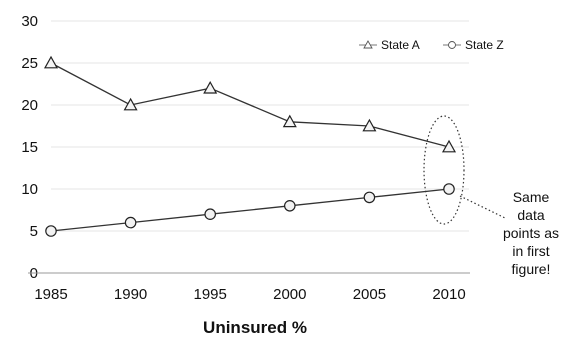 This screenshot has height=337, width=570. What do you see at coordinates (448, 294) in the screenshot?
I see `x-tick-label: 2010` at bounding box center [448, 294].